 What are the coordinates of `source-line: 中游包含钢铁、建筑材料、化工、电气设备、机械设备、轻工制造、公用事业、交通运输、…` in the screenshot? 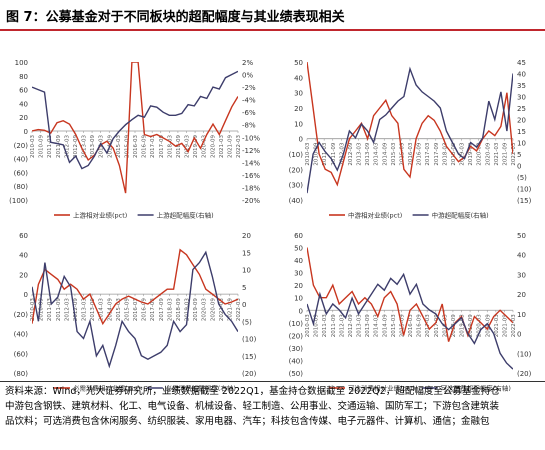 It's located at (252, 406).